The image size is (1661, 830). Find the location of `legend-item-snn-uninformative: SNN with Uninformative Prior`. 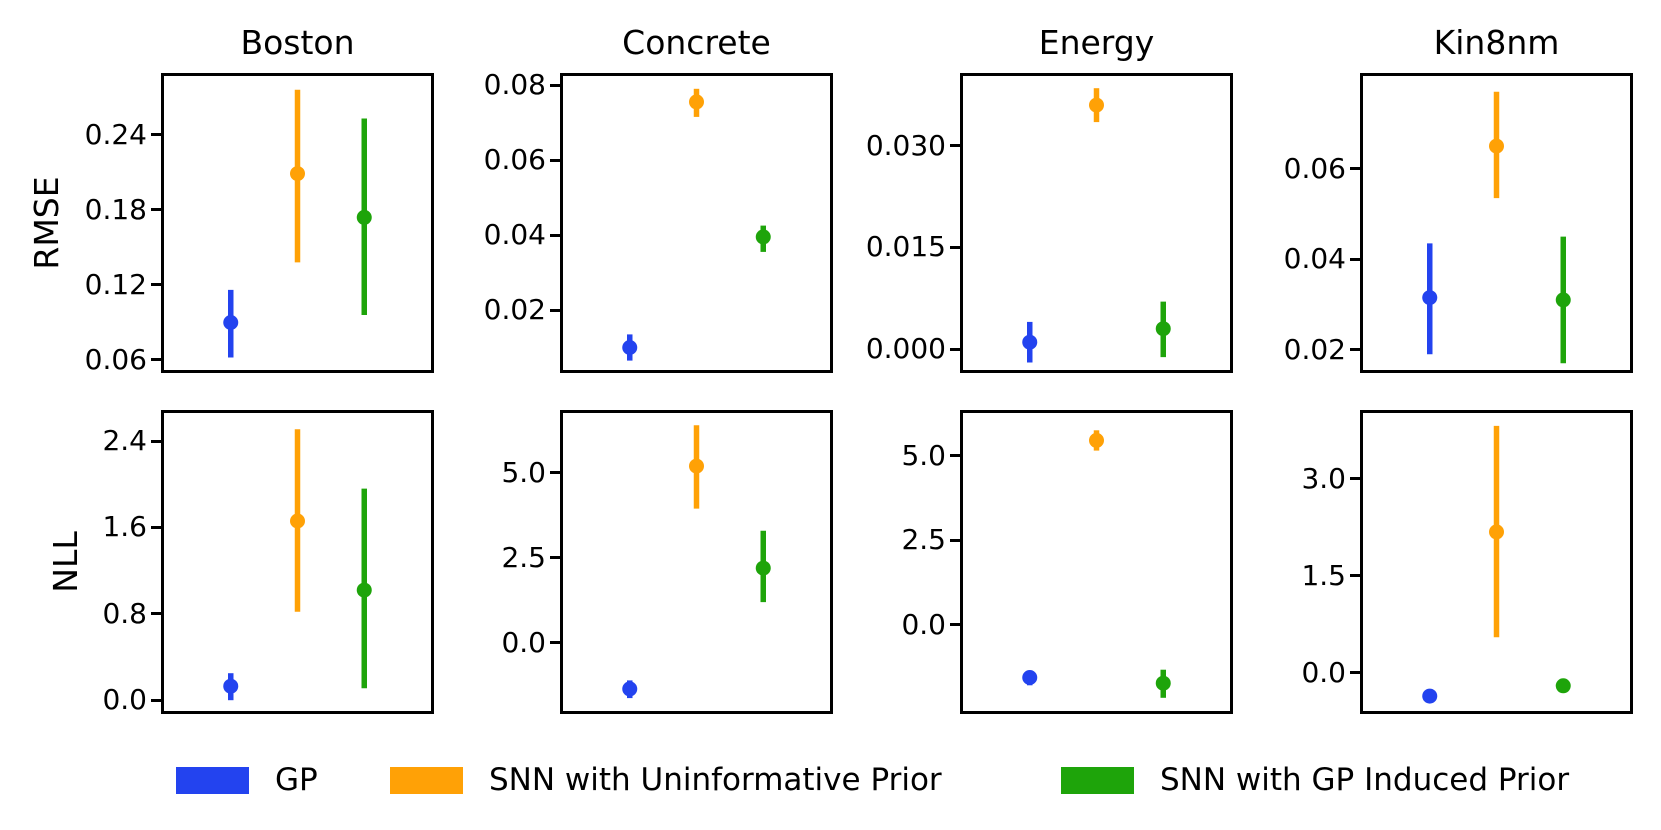

legend-item-snn-uninformative: SNN with Uninformative Prior is located at coordinates (666, 780).